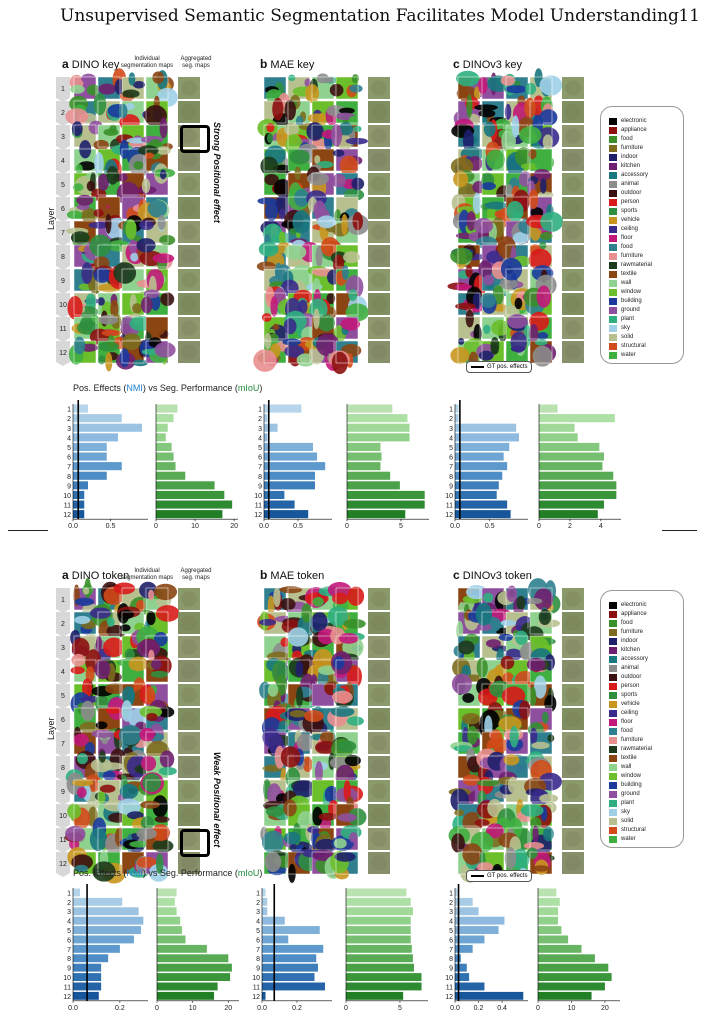 This screenshot has width=705, height=1011. Describe the element at coordinates (63, 600) in the screenshot. I see `layer-number: 1` at that location.